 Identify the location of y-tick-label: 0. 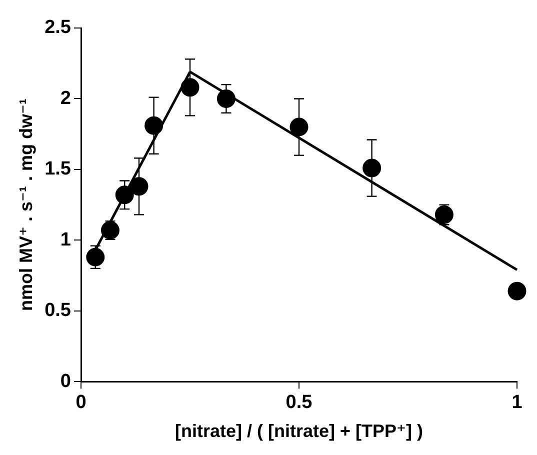
(66, 381).